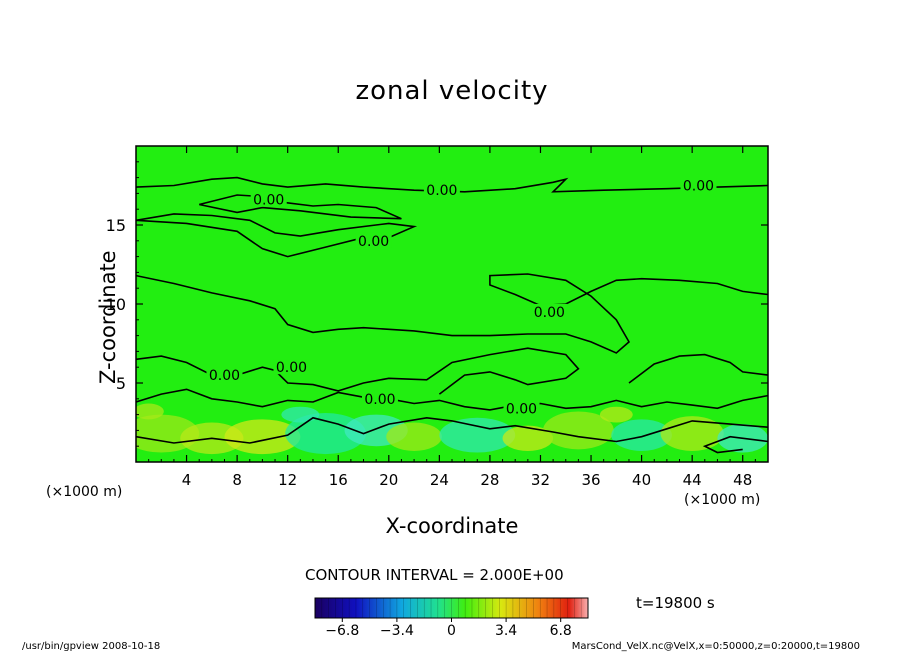 Image resolution: width=904 pixels, height=654 pixels. I want to click on x-tick-label: 4, so click(187, 480).